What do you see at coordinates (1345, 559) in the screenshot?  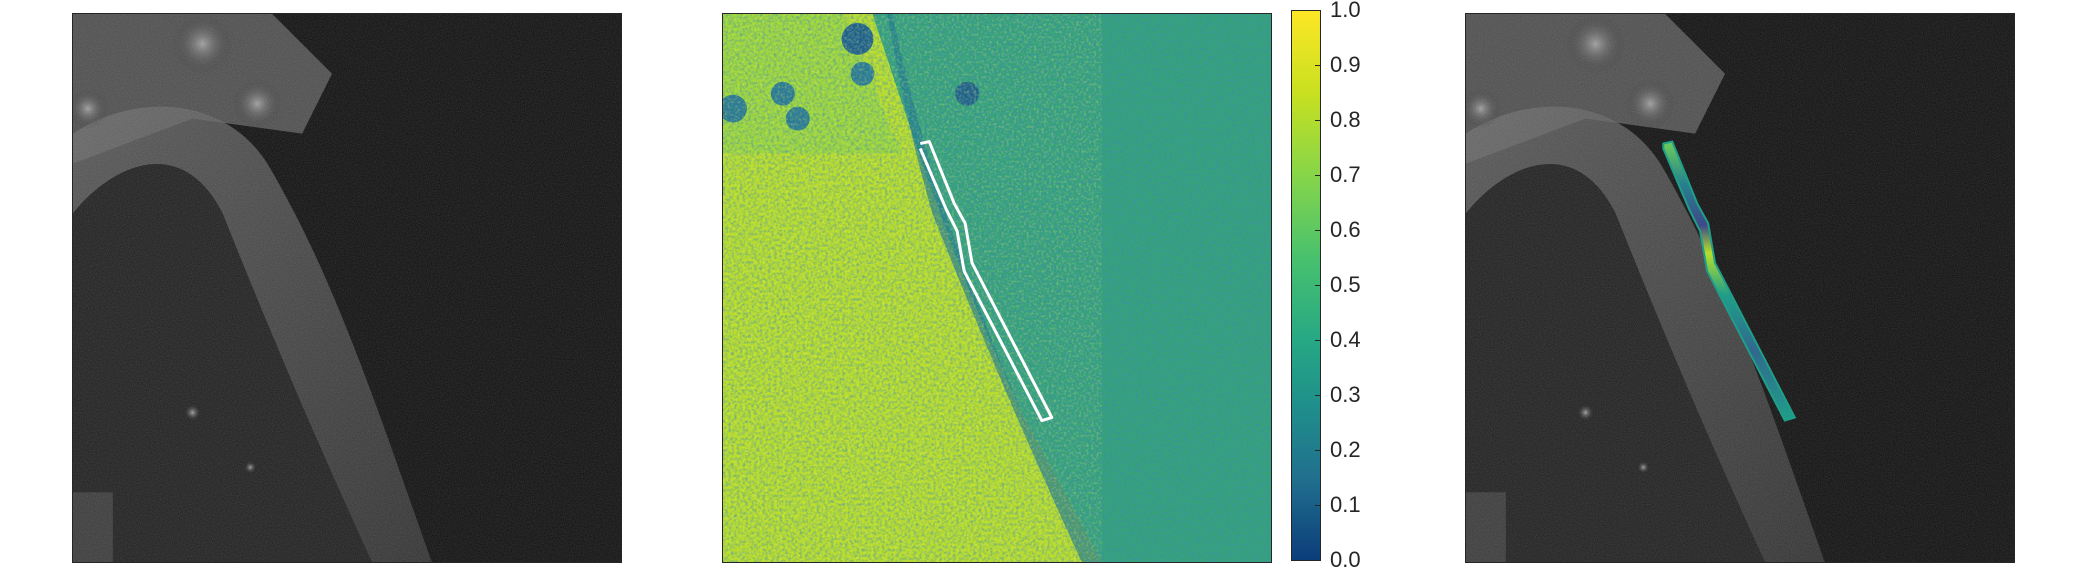 I see `colorbar-tick-label: 0.0` at bounding box center [1345, 559].